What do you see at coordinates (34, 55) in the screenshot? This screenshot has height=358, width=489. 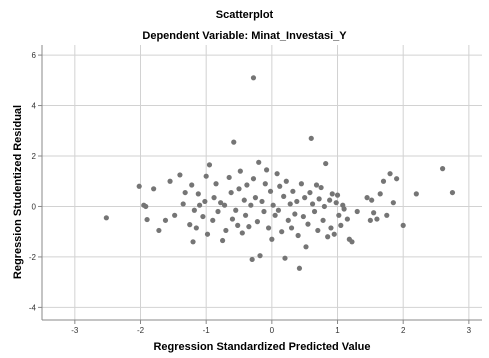 I see `y-tick-label: 6` at bounding box center [34, 55].